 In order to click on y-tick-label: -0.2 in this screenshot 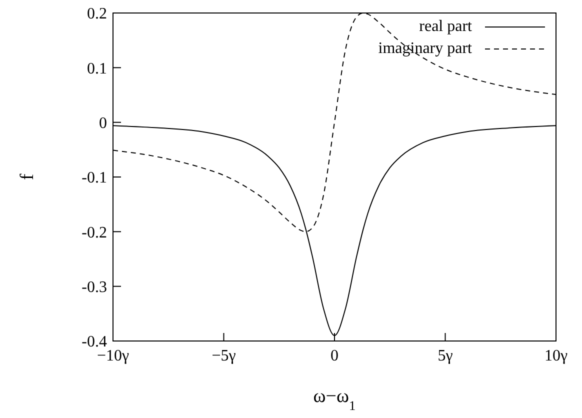, I will do `click(94, 233)`.